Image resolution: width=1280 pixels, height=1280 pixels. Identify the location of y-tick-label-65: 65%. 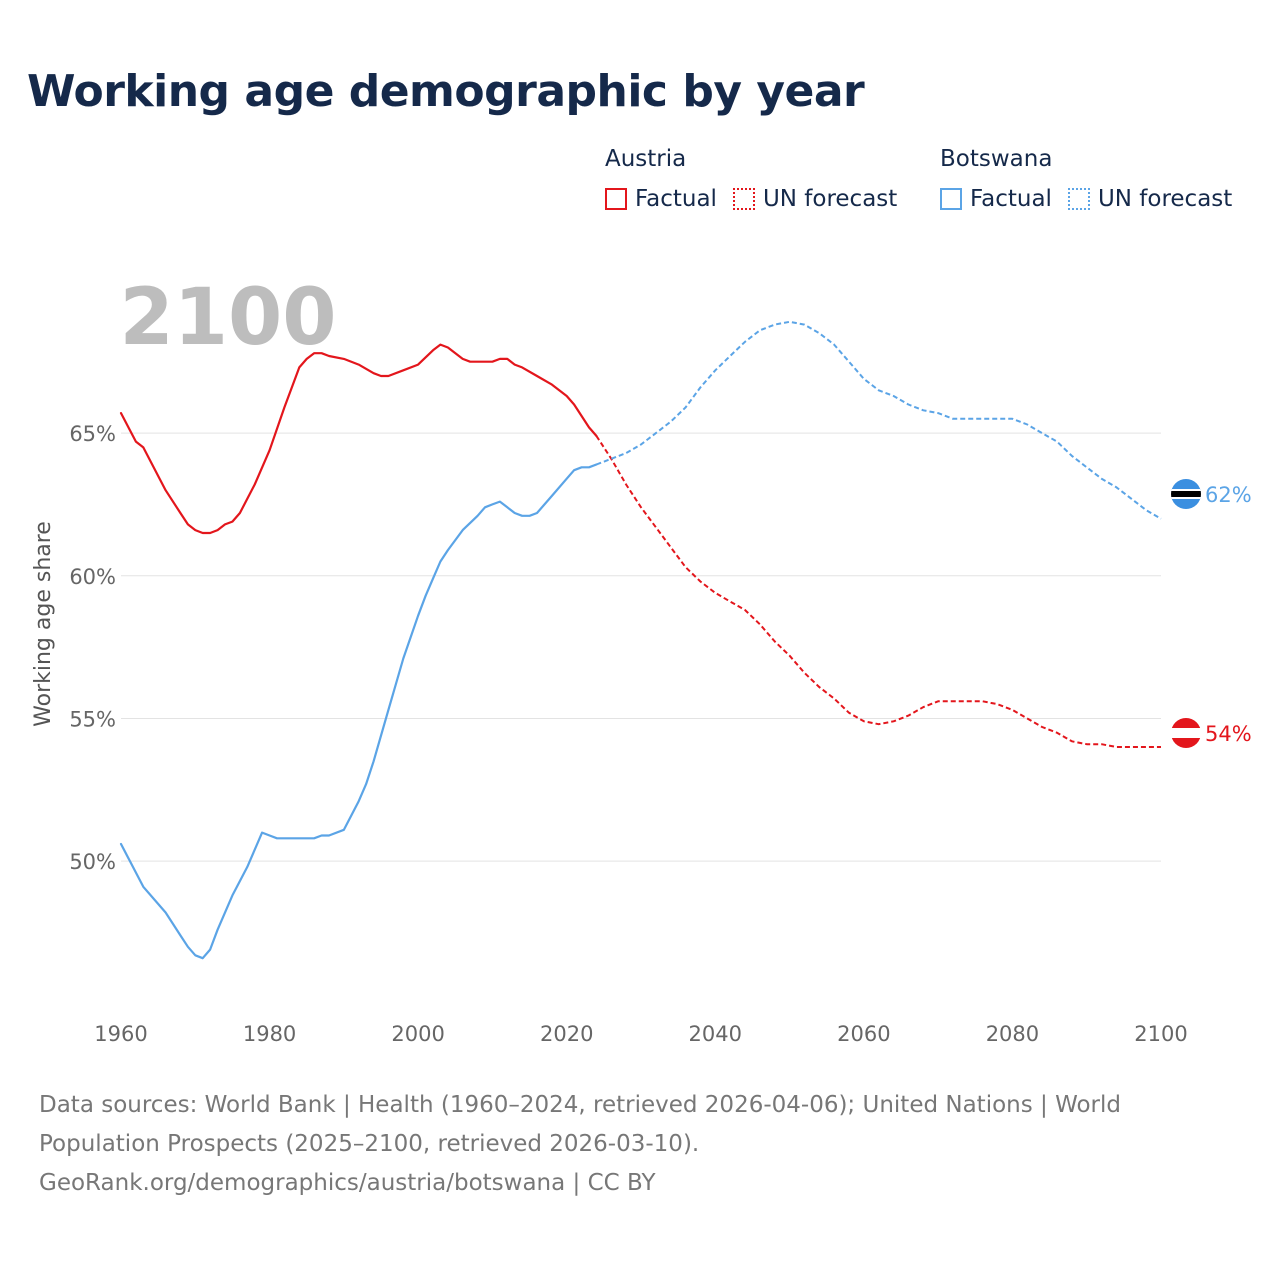
(92, 434).